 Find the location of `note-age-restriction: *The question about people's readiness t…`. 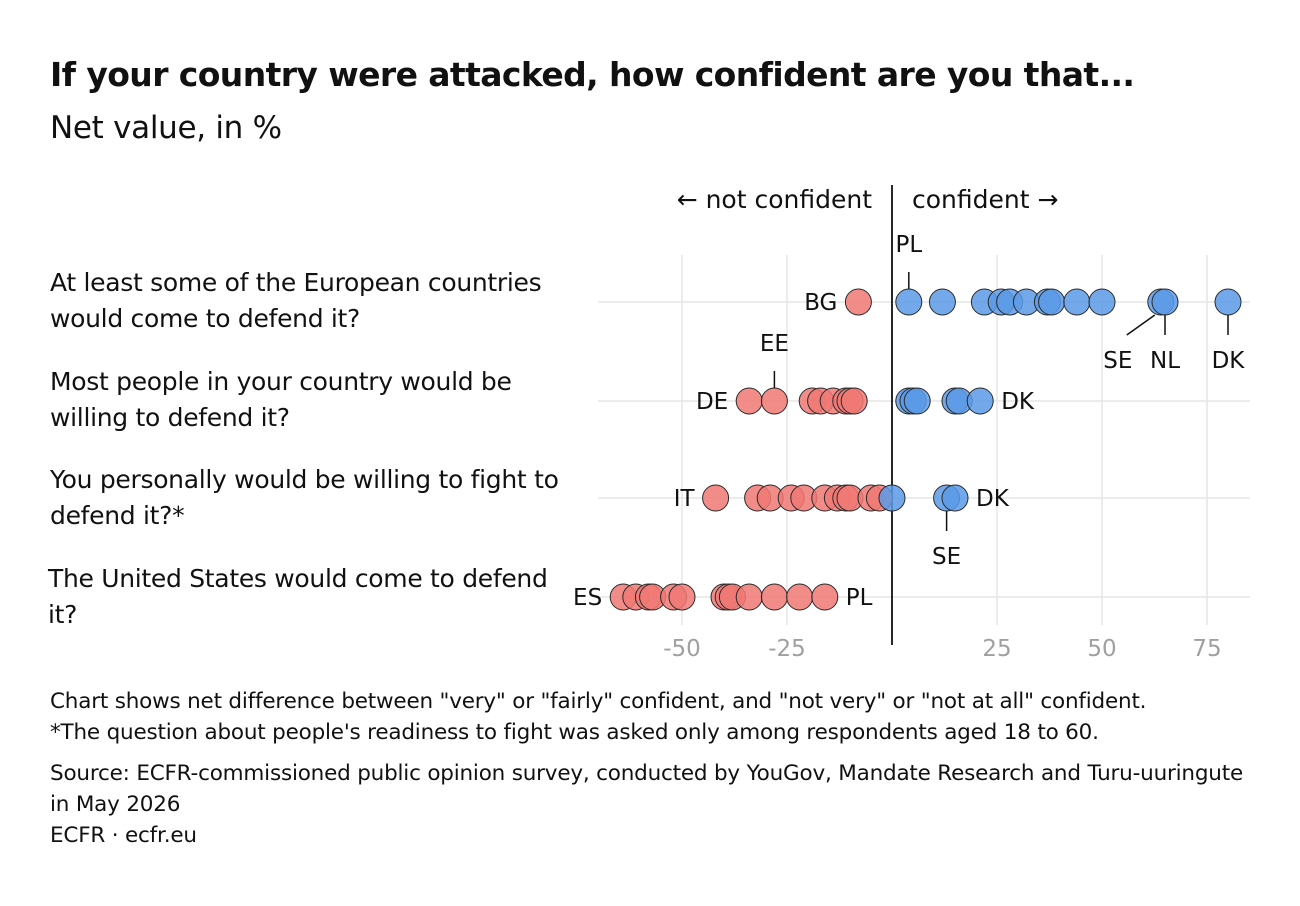

note-age-restriction: *The question about people's readiness t… is located at coordinates (574, 732).